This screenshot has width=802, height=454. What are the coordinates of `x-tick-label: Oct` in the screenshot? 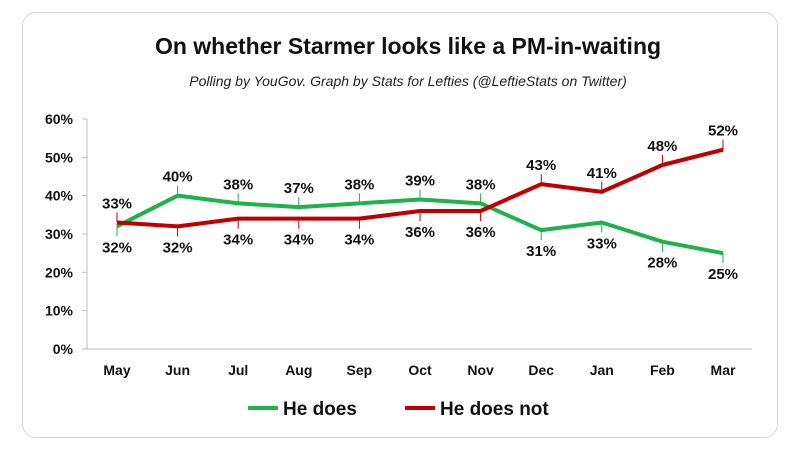 It's located at (420, 370).